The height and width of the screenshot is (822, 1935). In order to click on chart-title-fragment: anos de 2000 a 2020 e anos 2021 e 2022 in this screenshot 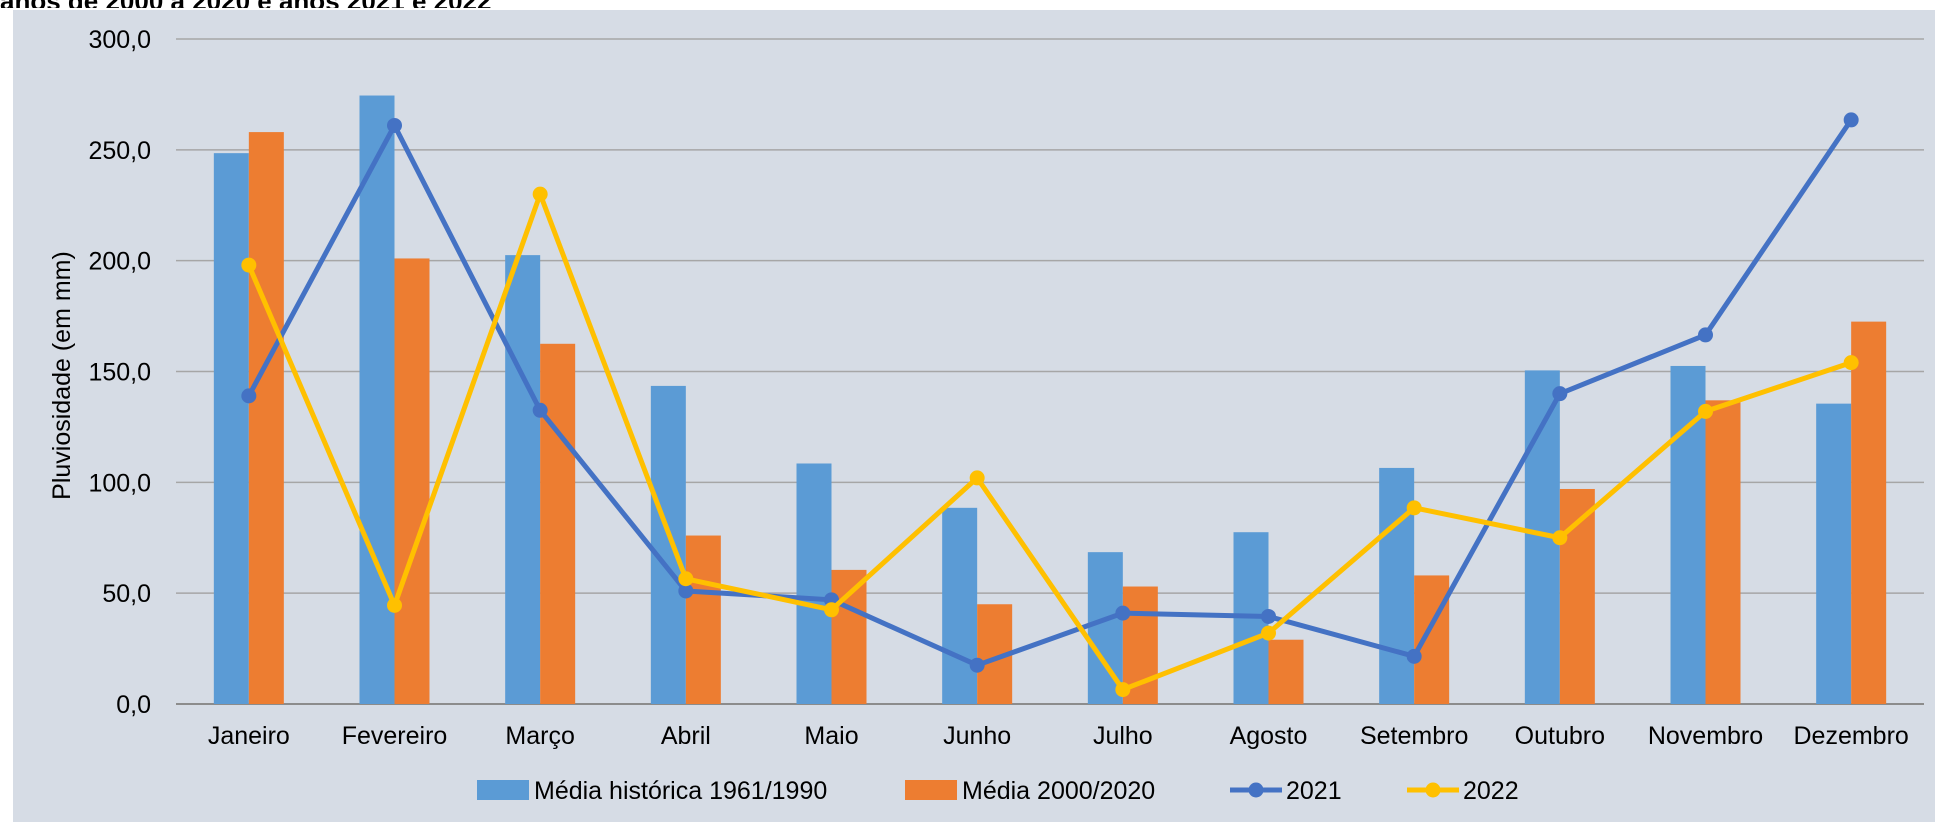, I will do `click(967, 4)`.